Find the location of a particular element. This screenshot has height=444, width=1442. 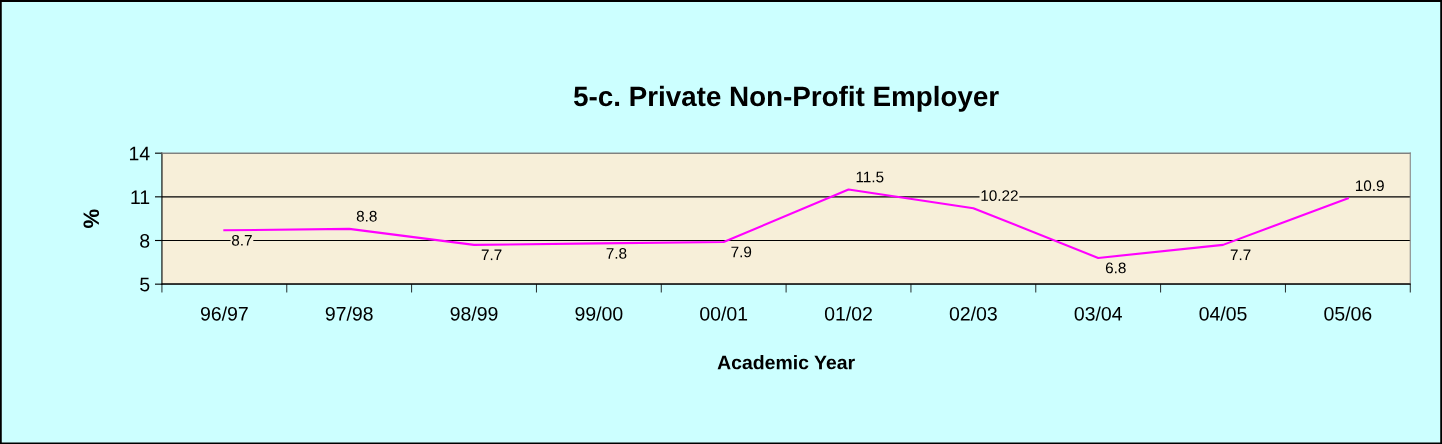

data-label: 7.9 is located at coordinates (741, 252).